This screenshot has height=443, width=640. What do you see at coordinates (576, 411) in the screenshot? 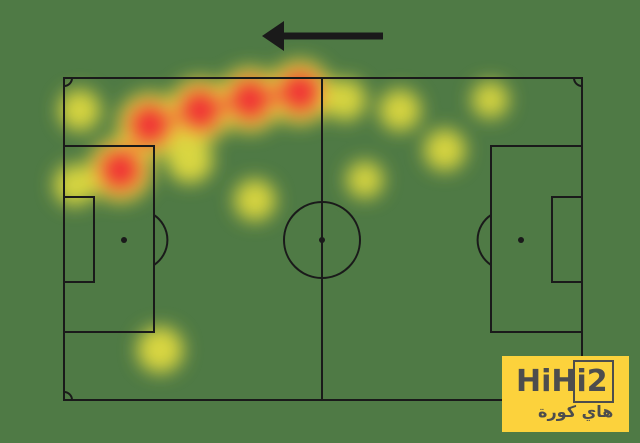
I see `logo-arabic: هاي كورة` at bounding box center [576, 411].